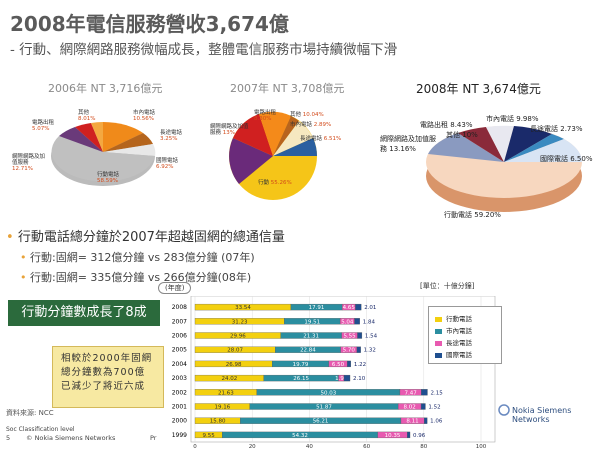 The image size is (600, 449). What do you see at coordinates (275, 183) in the screenshot?
I see `pie-2007-label-mobile: 行動 55.26%` at bounding box center [275, 183].